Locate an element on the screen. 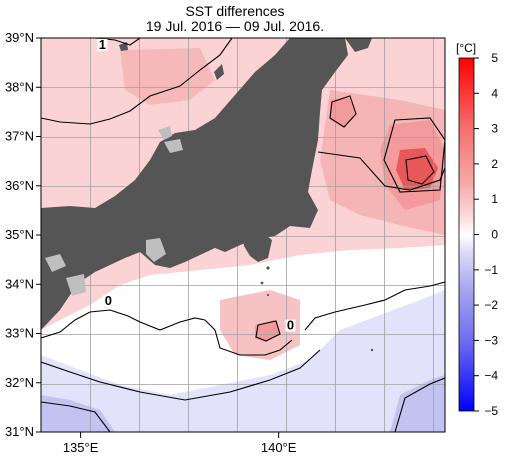 This screenshot has height=456, width=507. x-tick-label: 135°E is located at coordinates (81, 447).